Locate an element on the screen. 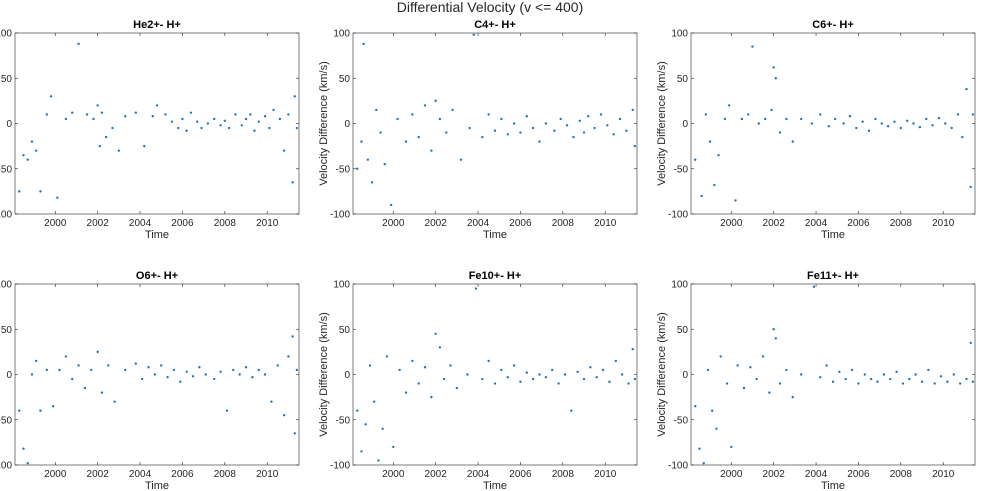  y-tick-label: 50 is located at coordinates (7, 79).